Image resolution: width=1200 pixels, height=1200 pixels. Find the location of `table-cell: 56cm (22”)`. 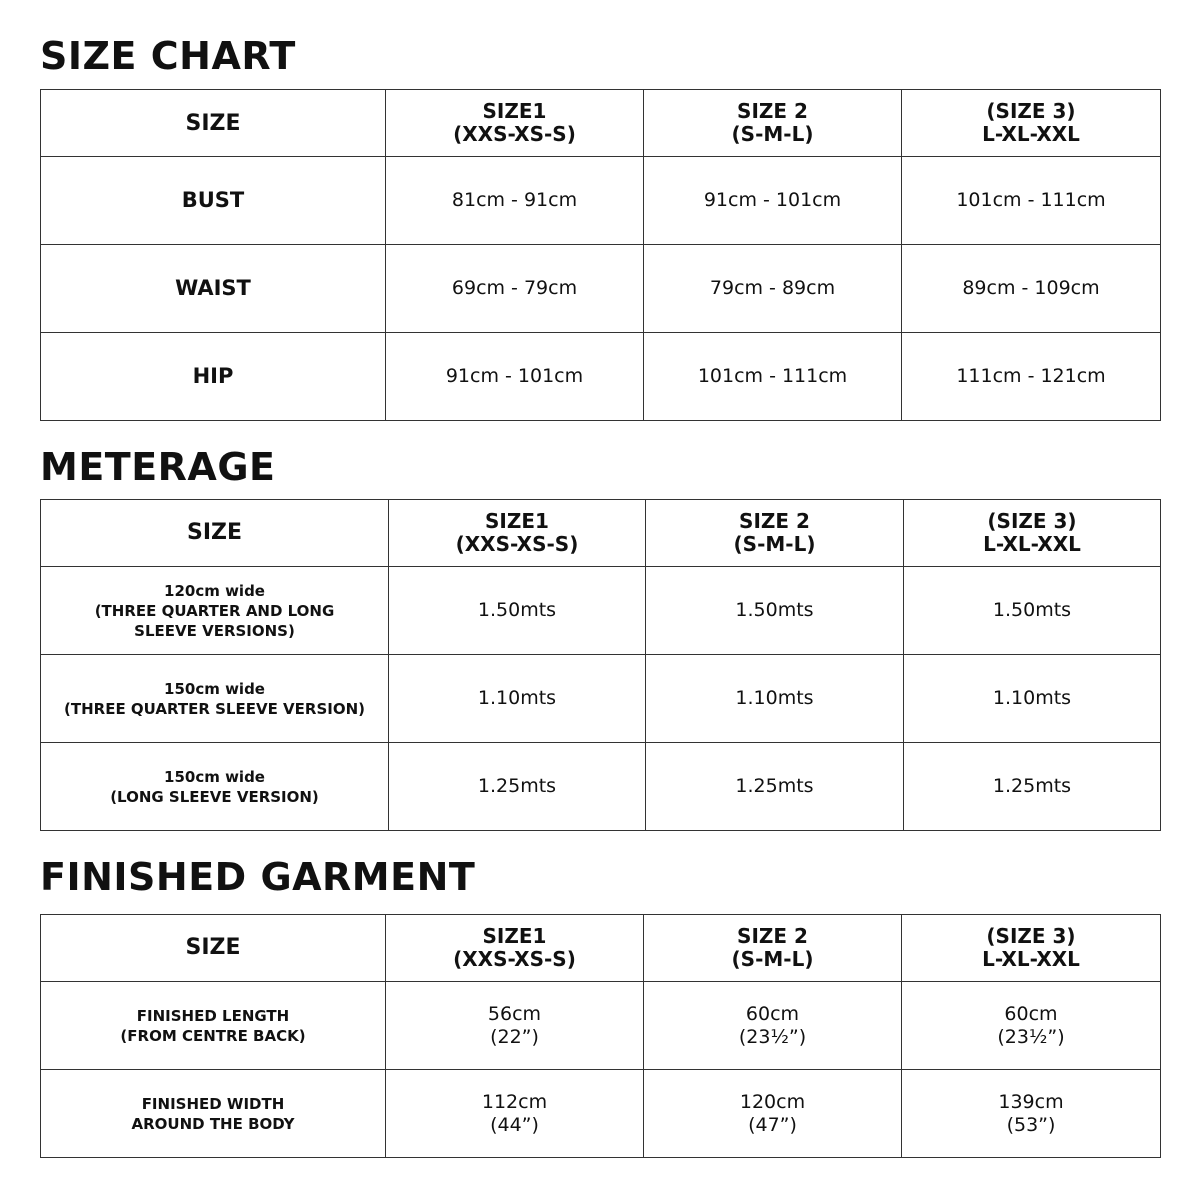

table-cell: 56cm (22”) is located at coordinates (514, 1025).